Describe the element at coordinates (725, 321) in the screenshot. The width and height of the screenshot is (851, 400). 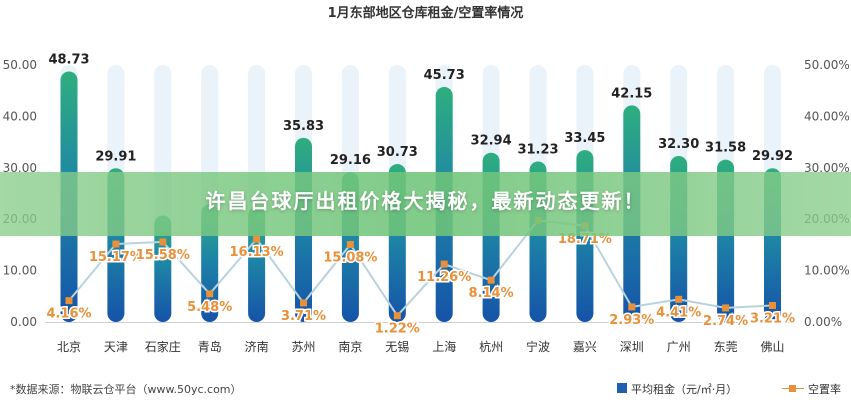
I see `vacancy-value-label: 2.74%` at that location.